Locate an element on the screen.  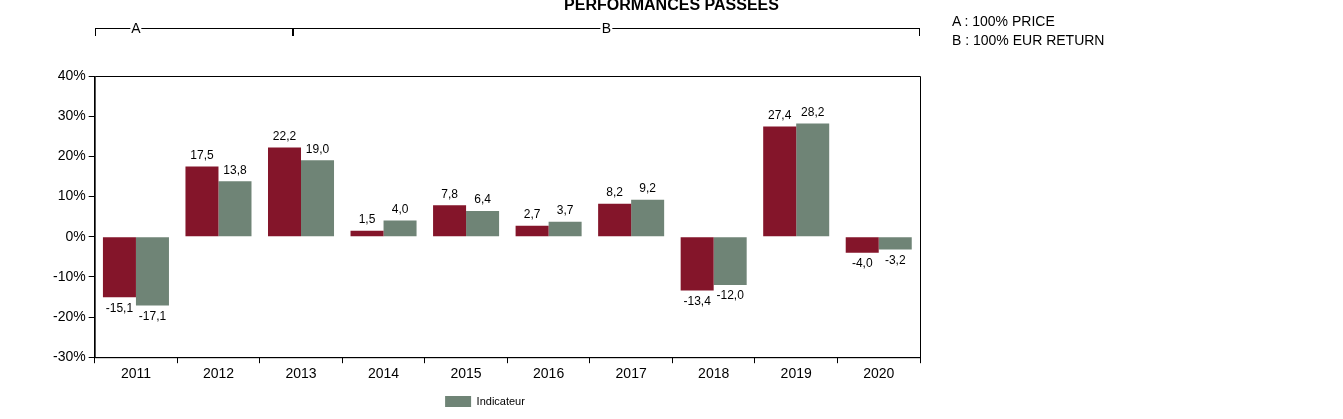
data-label: -17,1 is located at coordinates (152, 315).